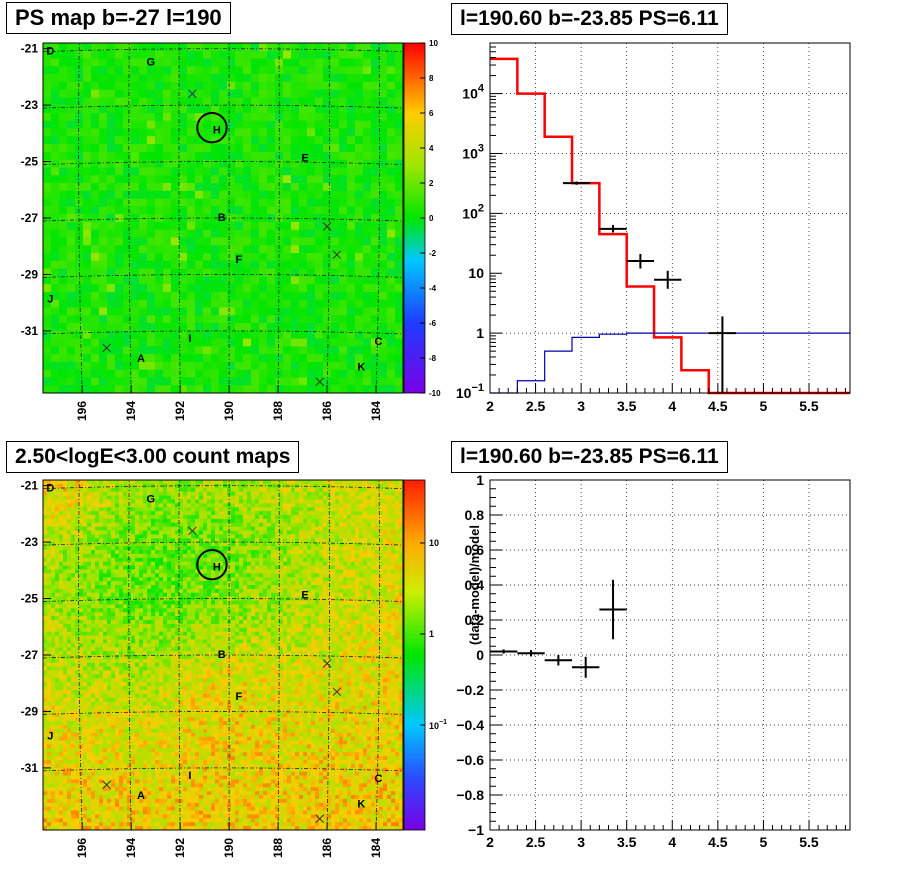  What do you see at coordinates (431, 634) in the screenshot?
I see `colorbar-tick-label: 1` at bounding box center [431, 634].